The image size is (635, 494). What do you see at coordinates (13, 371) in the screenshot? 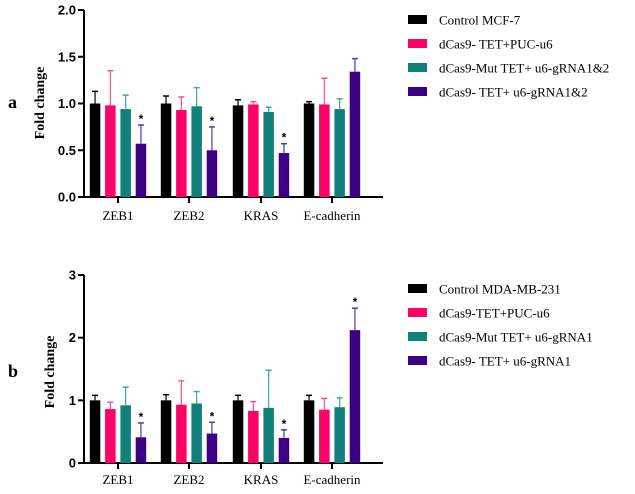
I see `panel-label: b` at bounding box center [13, 371].